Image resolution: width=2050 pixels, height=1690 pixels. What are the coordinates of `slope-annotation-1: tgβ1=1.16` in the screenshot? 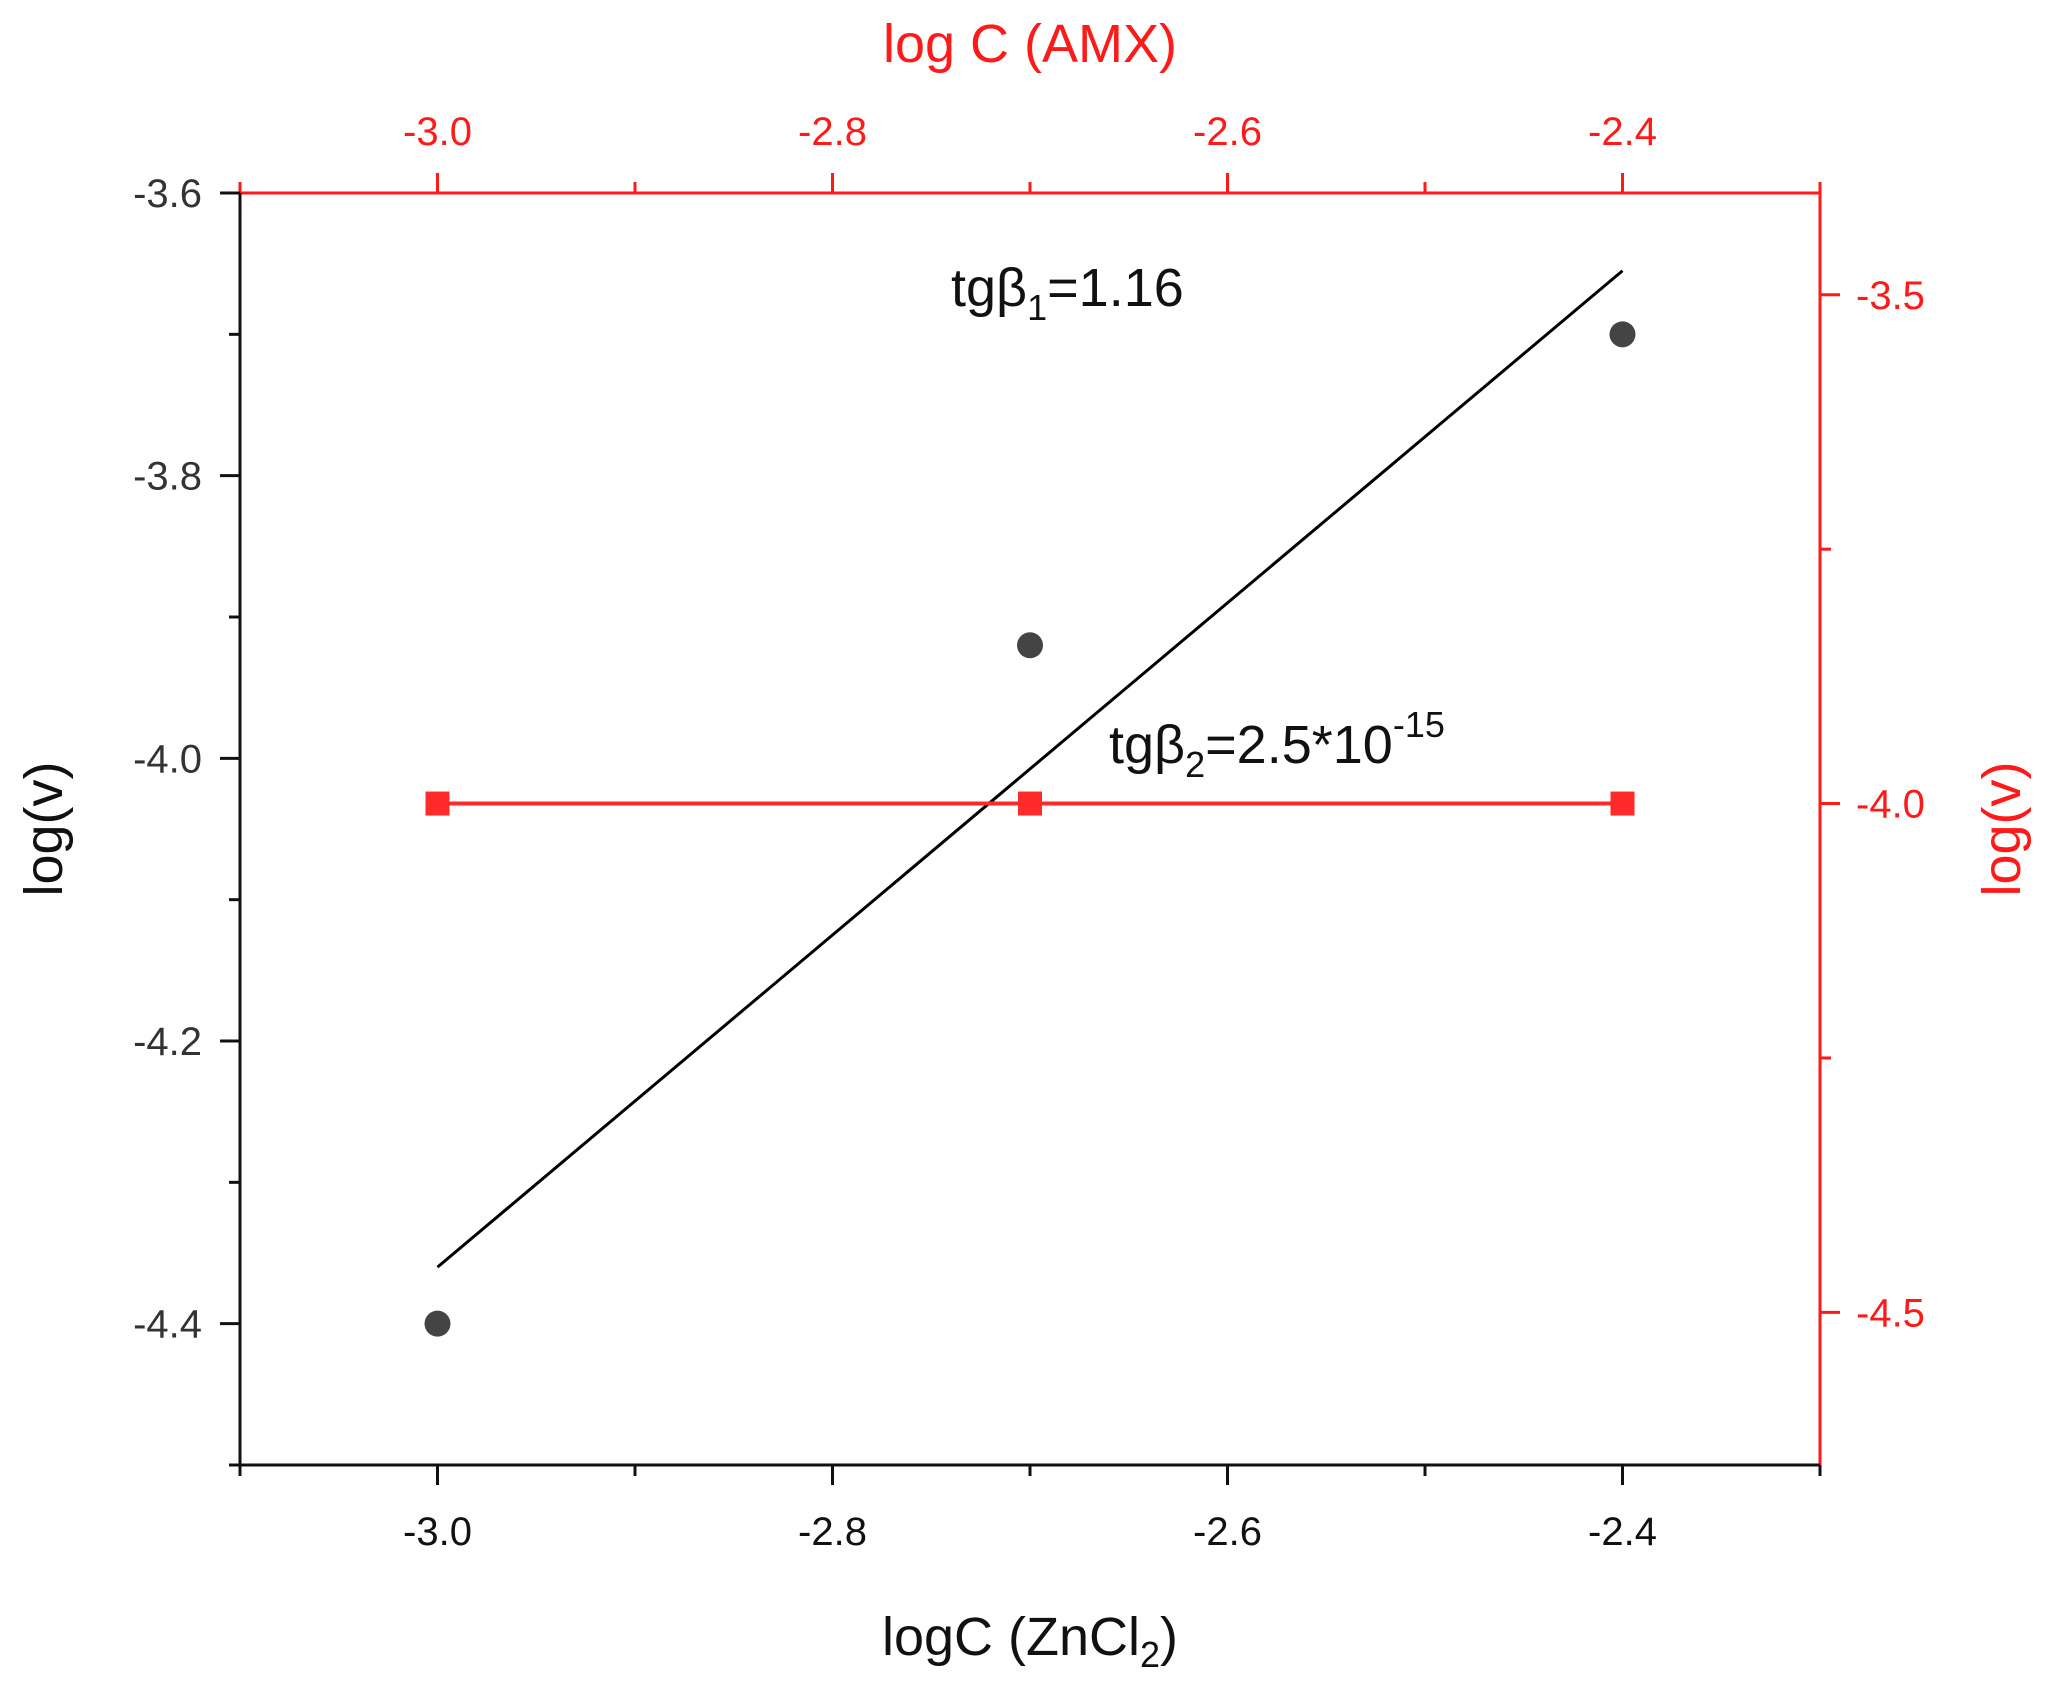 It's located at (1067, 293).